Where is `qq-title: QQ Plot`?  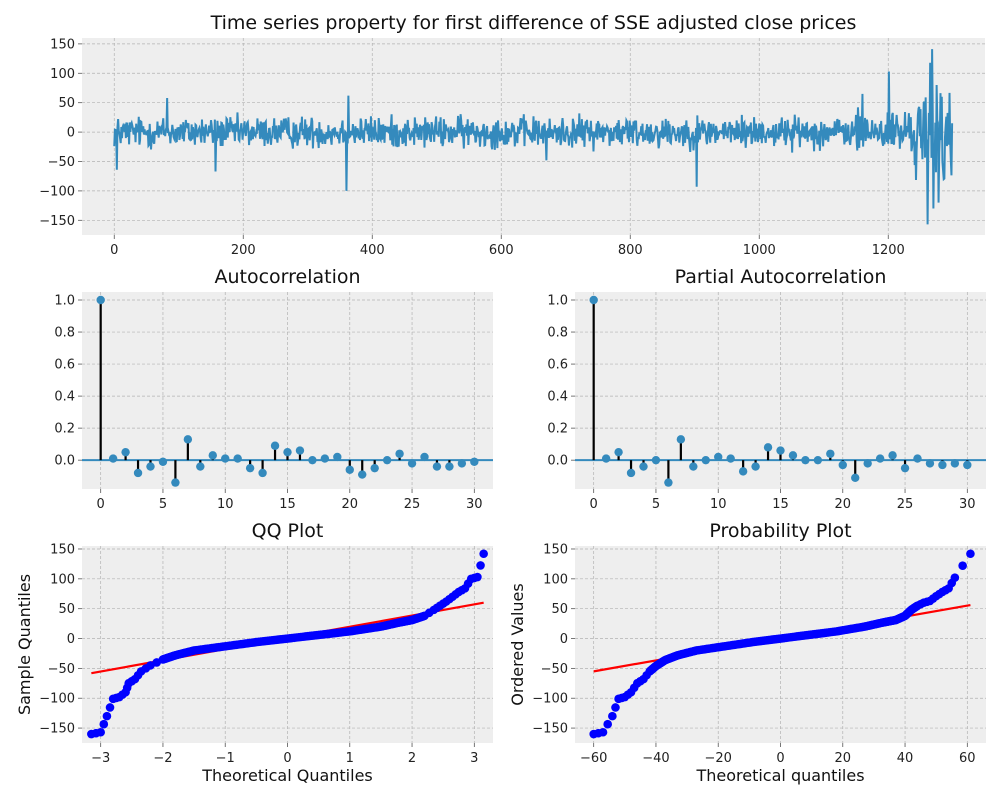
qq-title: QQ Plot is located at coordinates (288, 531).